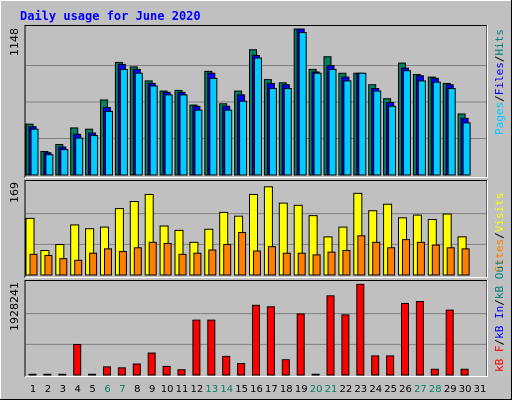 The height and width of the screenshot is (400, 512). What do you see at coordinates (197, 389) in the screenshot?
I see `x-tick-label: 12` at bounding box center [197, 389].